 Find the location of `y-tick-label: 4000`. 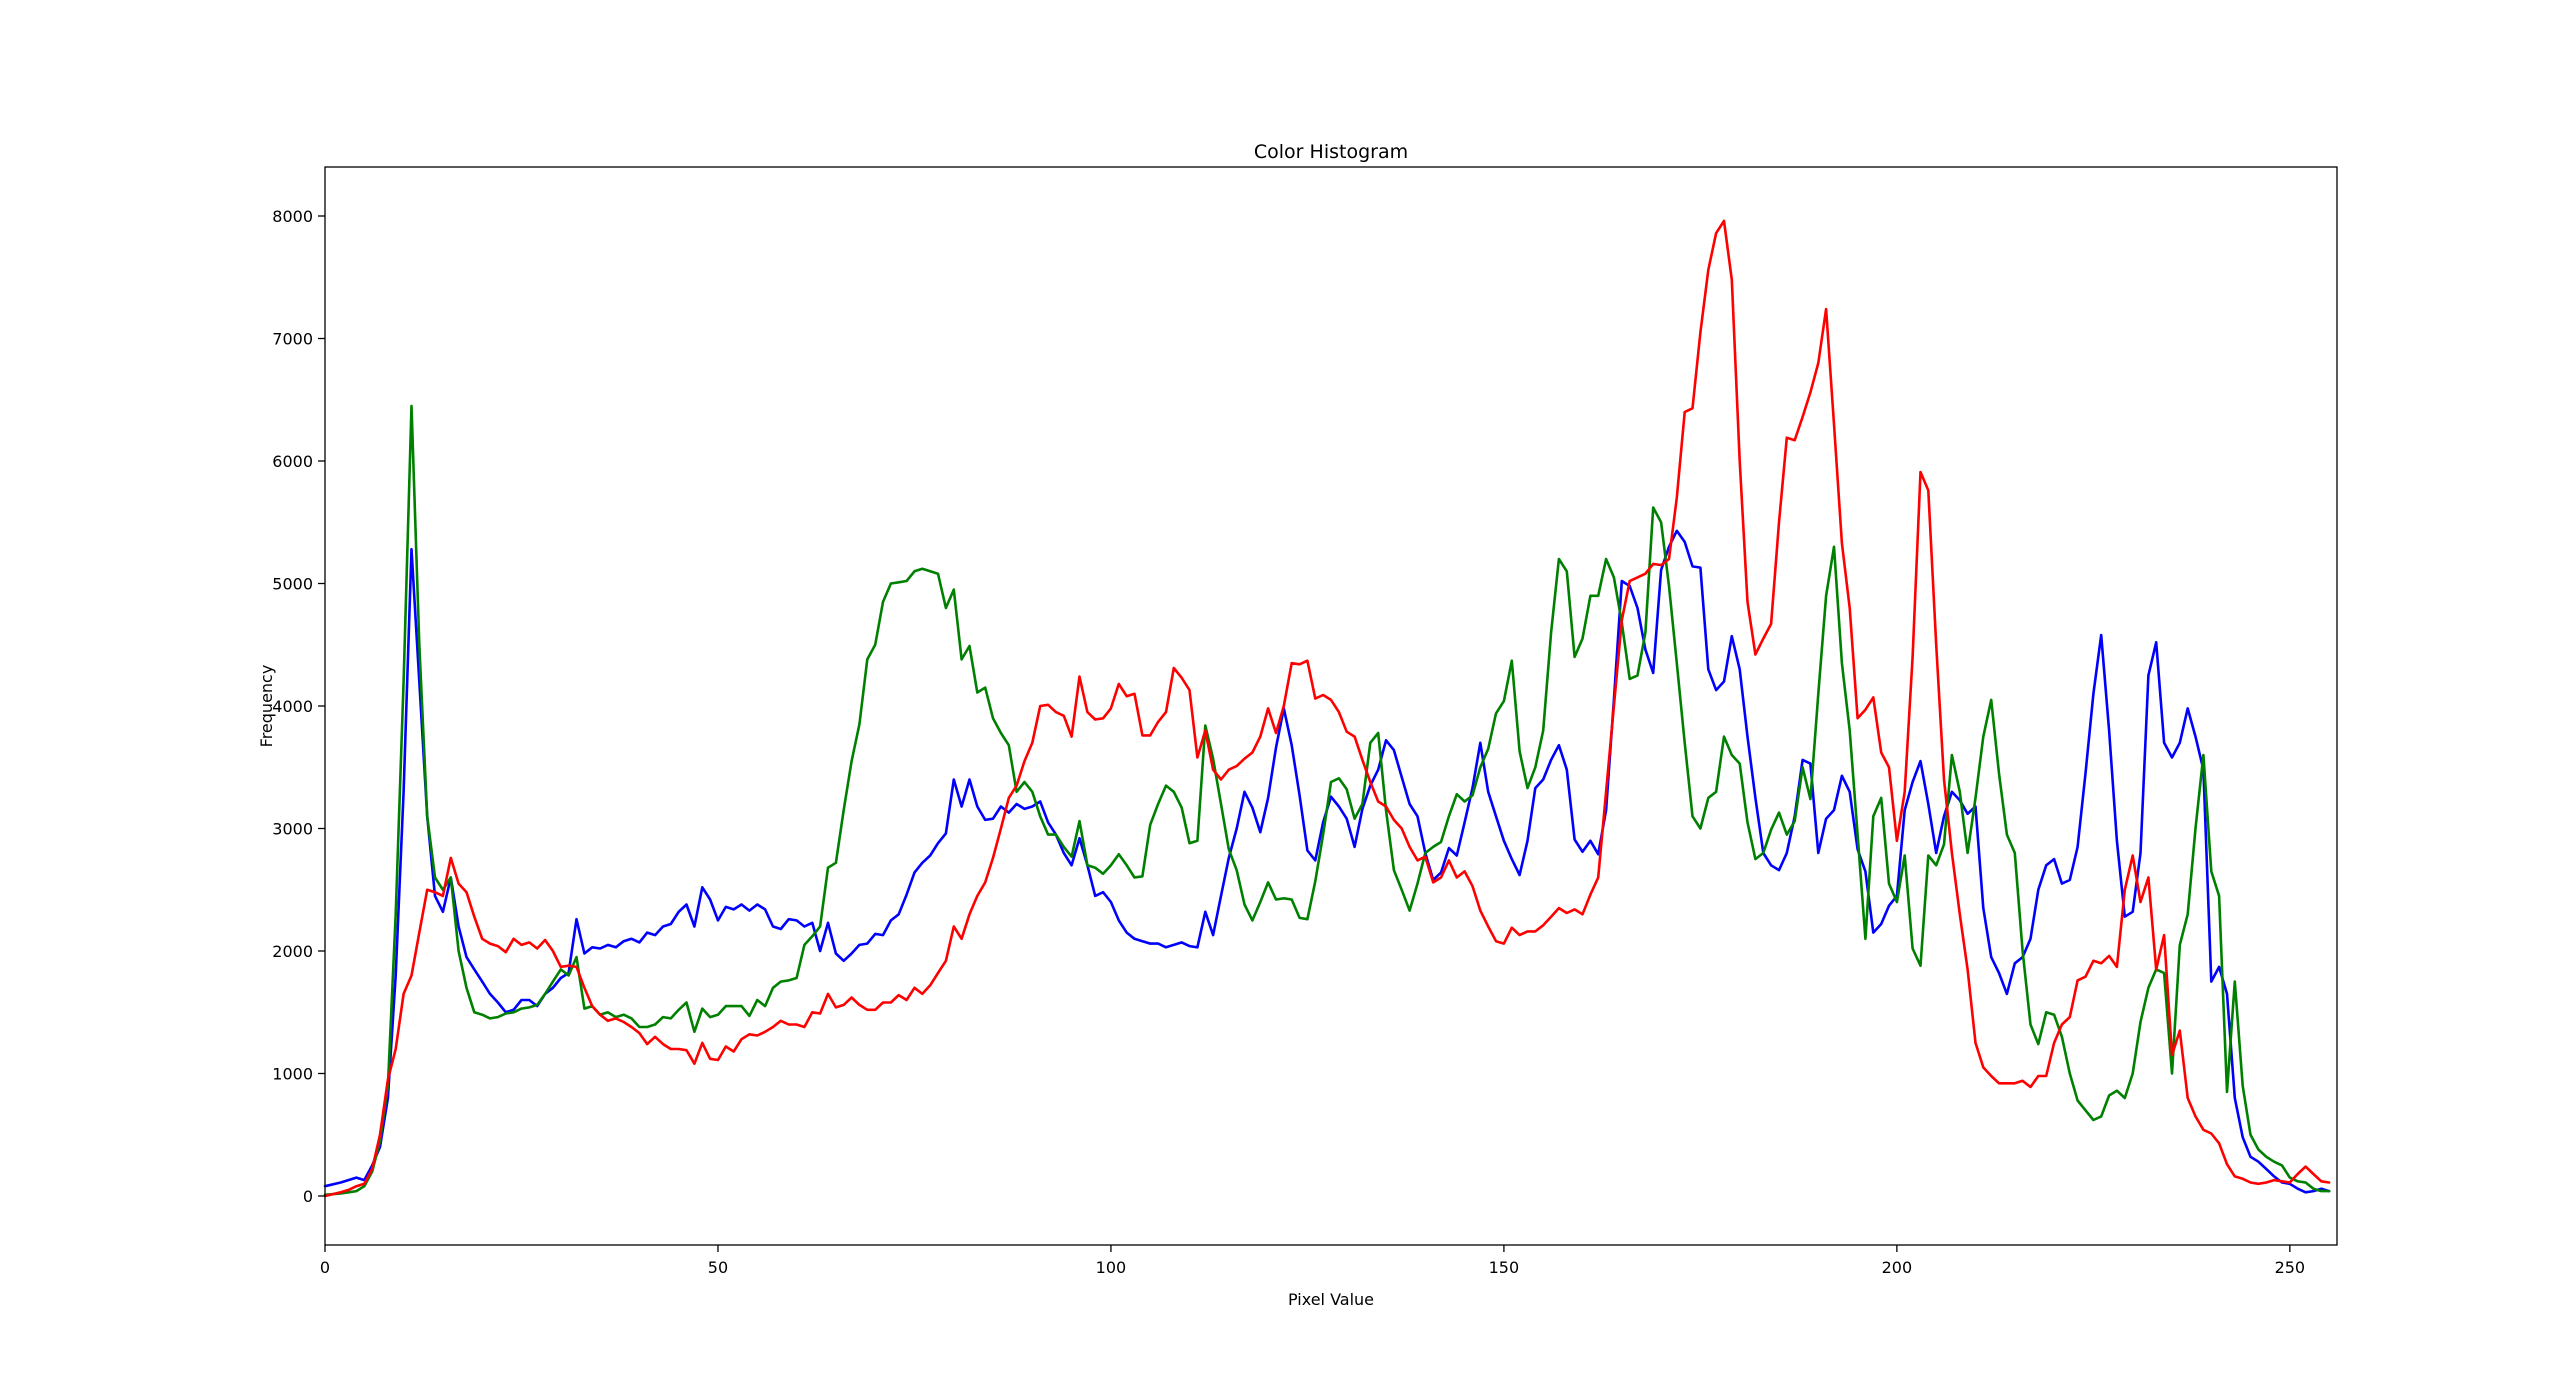

y-tick-label: 4000 is located at coordinates (292, 706).